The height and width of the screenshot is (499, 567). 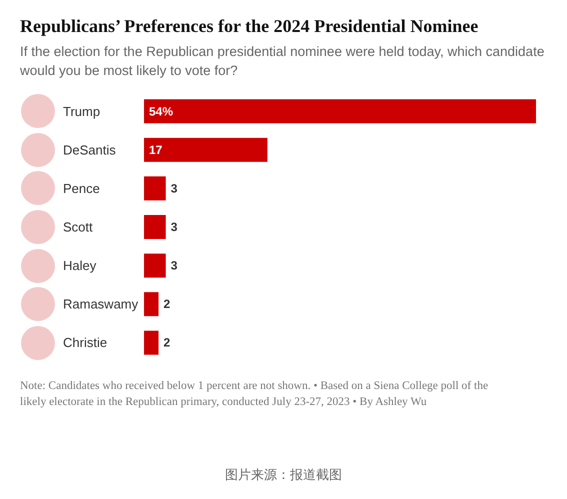 What do you see at coordinates (249, 26) in the screenshot?
I see `chart-title: Republicans’ Preferences for the 2024 Presidential Nominee` at bounding box center [249, 26].